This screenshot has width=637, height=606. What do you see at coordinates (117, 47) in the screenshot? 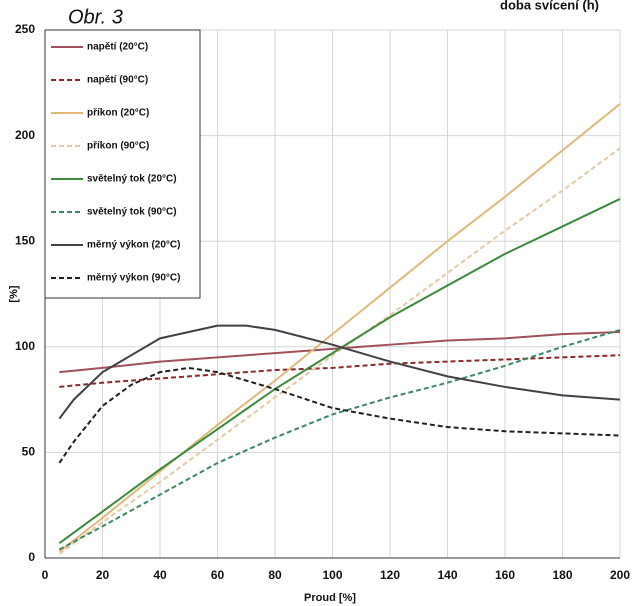
I see `legend-label: napětí (20°C)` at bounding box center [117, 47].